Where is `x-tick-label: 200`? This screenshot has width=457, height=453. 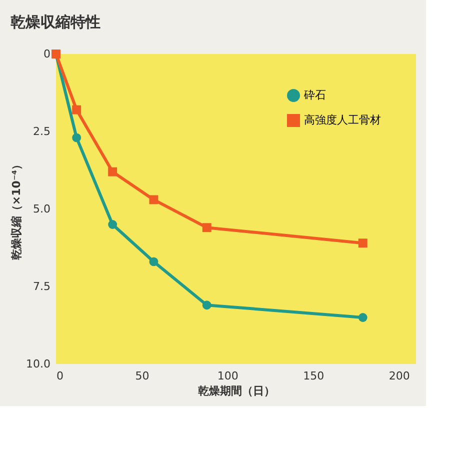 x-tick-label: 200 is located at coordinates (399, 376).